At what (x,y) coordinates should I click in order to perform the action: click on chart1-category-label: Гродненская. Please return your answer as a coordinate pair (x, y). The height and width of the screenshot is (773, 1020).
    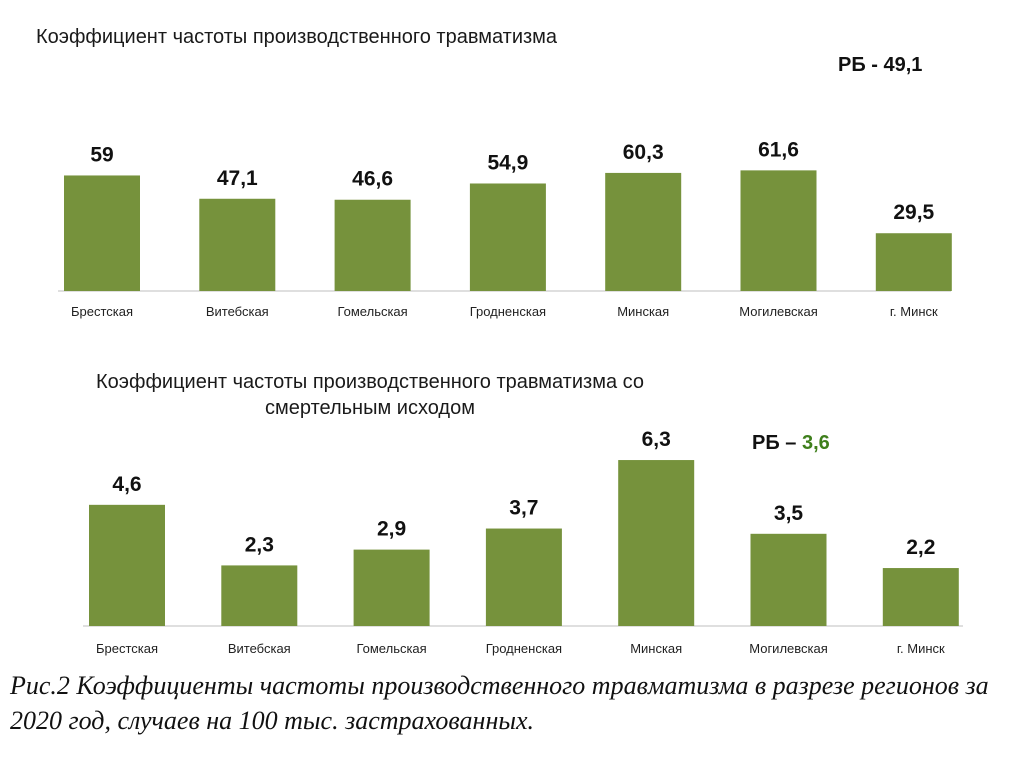
    Looking at the image, I should click on (508, 311).